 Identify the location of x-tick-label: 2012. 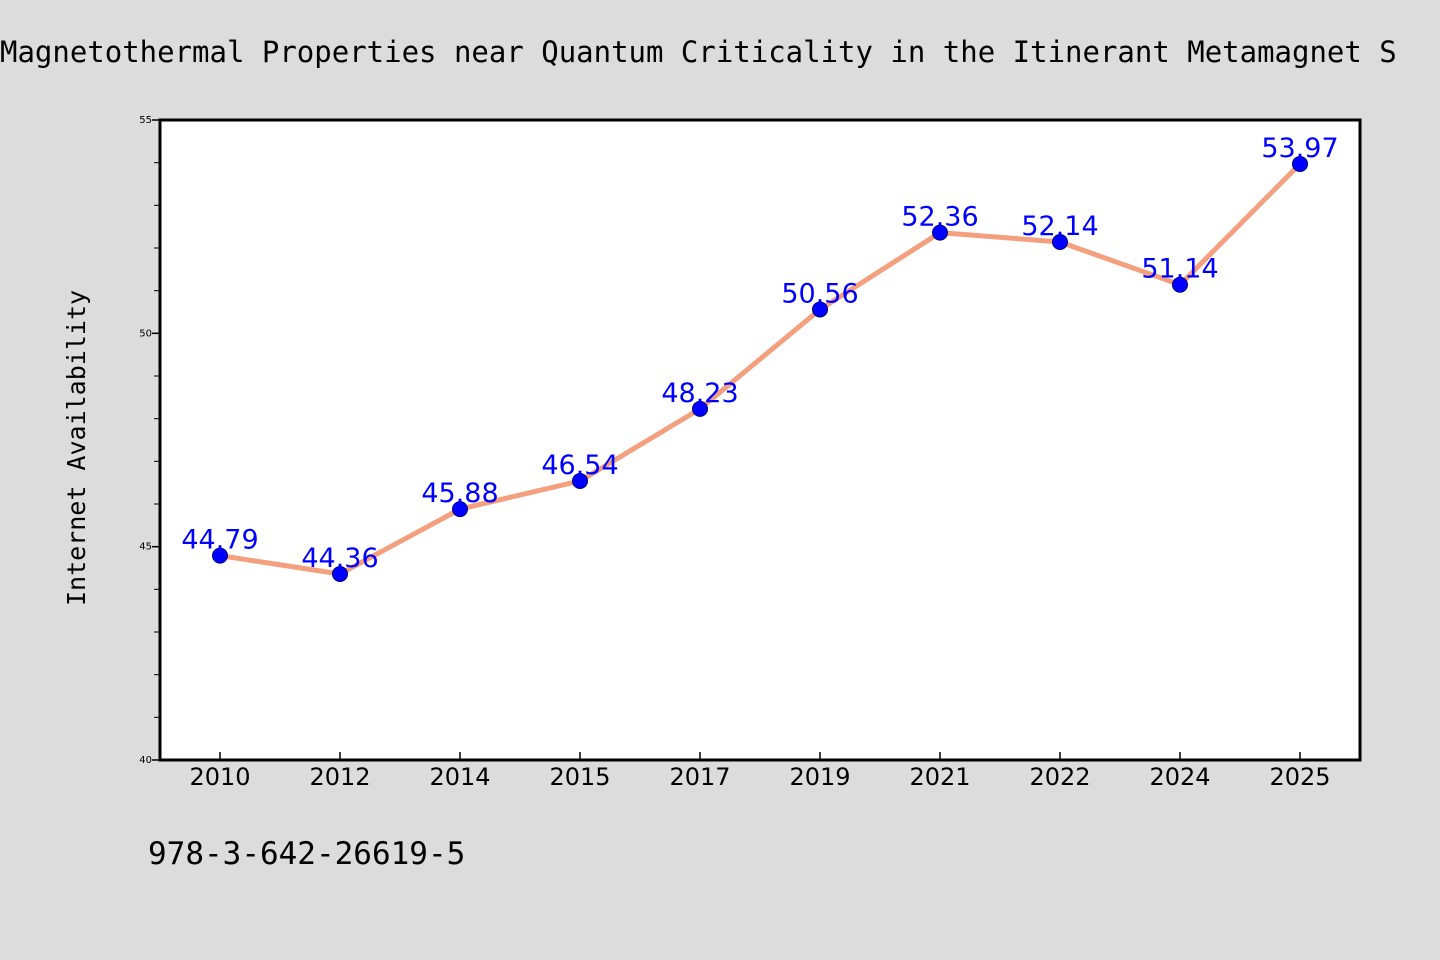
(339, 777).